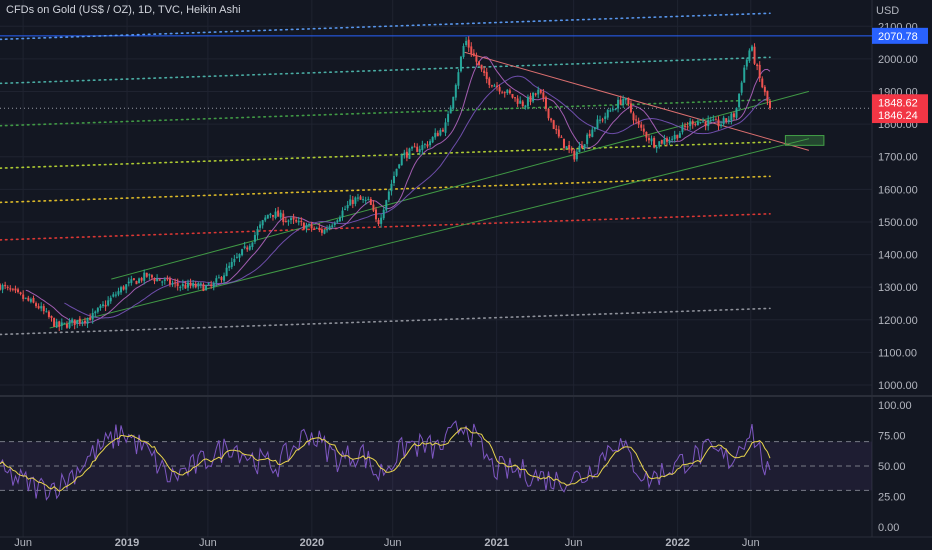 The height and width of the screenshot is (550, 932). What do you see at coordinates (385, 460) in the screenshot?
I see `rsi-line` at bounding box center [385, 460].